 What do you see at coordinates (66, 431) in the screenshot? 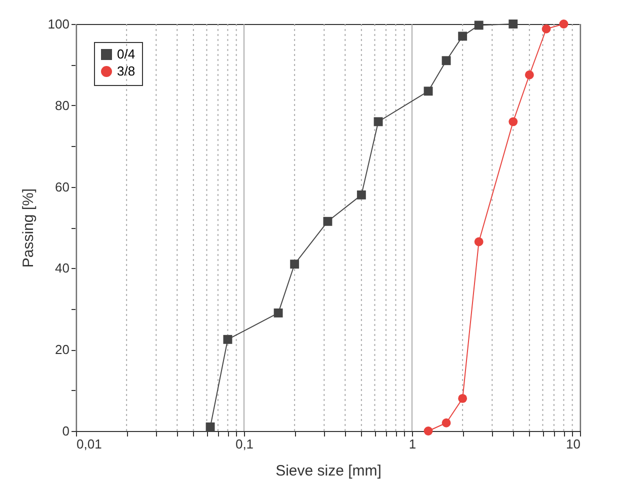
I see `y-tick-label: 0` at bounding box center [66, 431].